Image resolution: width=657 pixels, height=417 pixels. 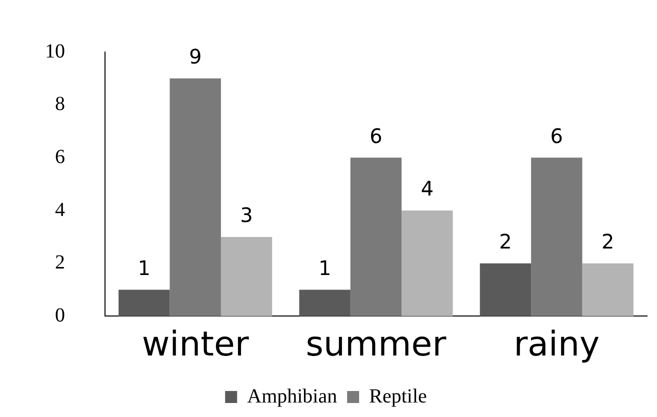 What do you see at coordinates (55, 51) in the screenshot?
I see `y-tick-label: 10` at bounding box center [55, 51].